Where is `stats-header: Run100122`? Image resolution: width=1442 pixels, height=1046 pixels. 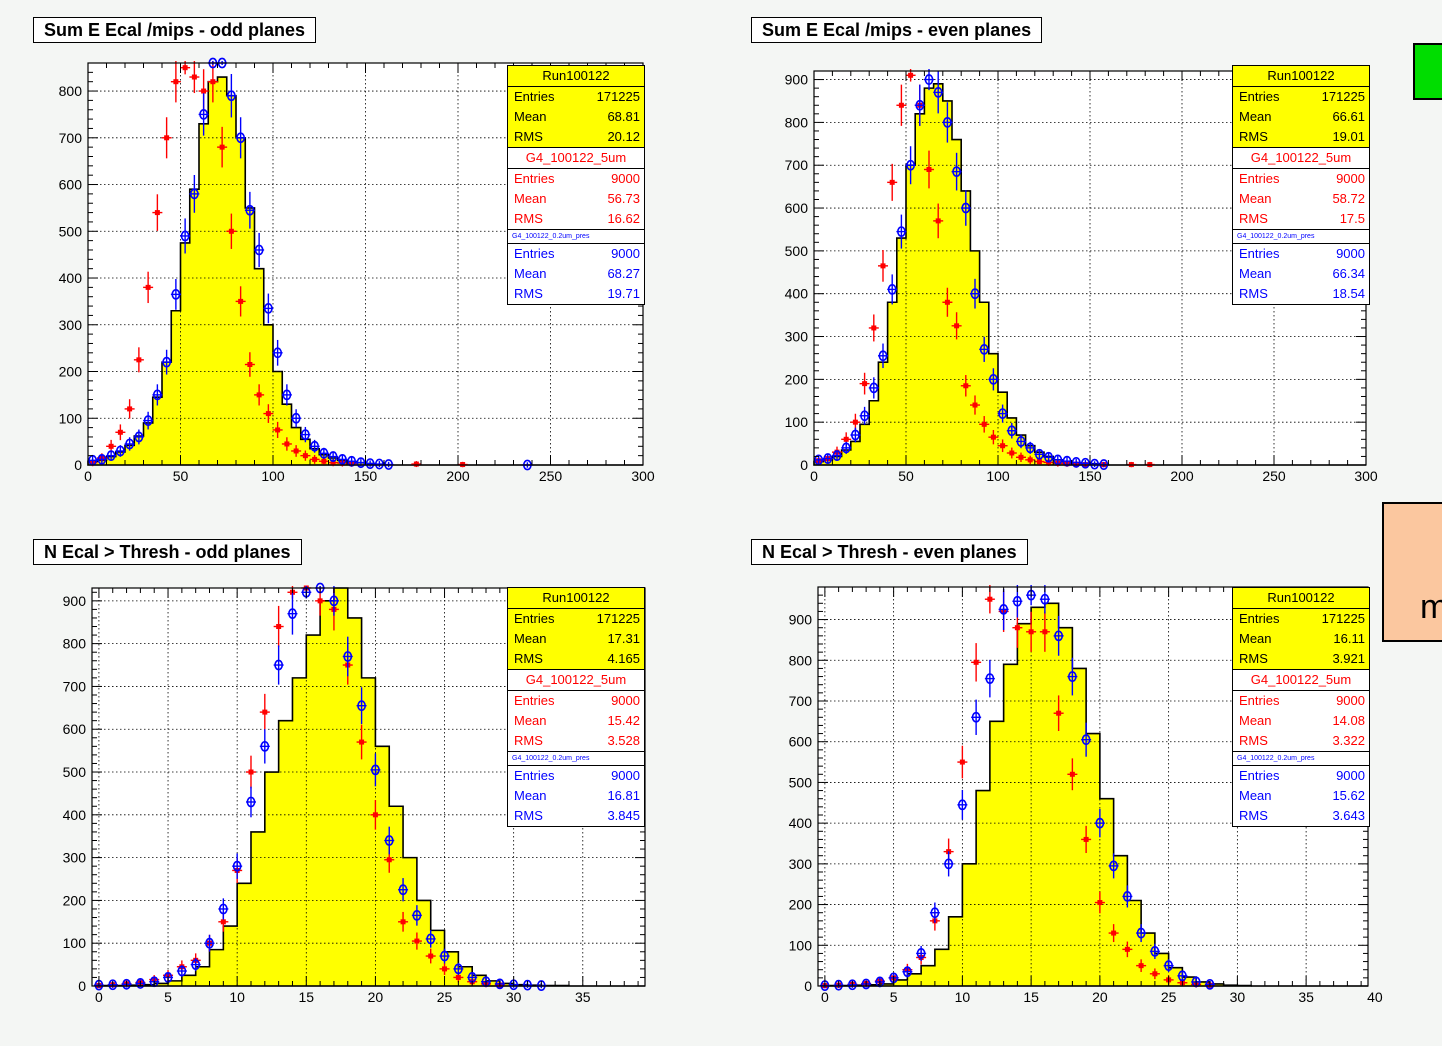
stats-header: Run100122 is located at coordinates (1301, 598).